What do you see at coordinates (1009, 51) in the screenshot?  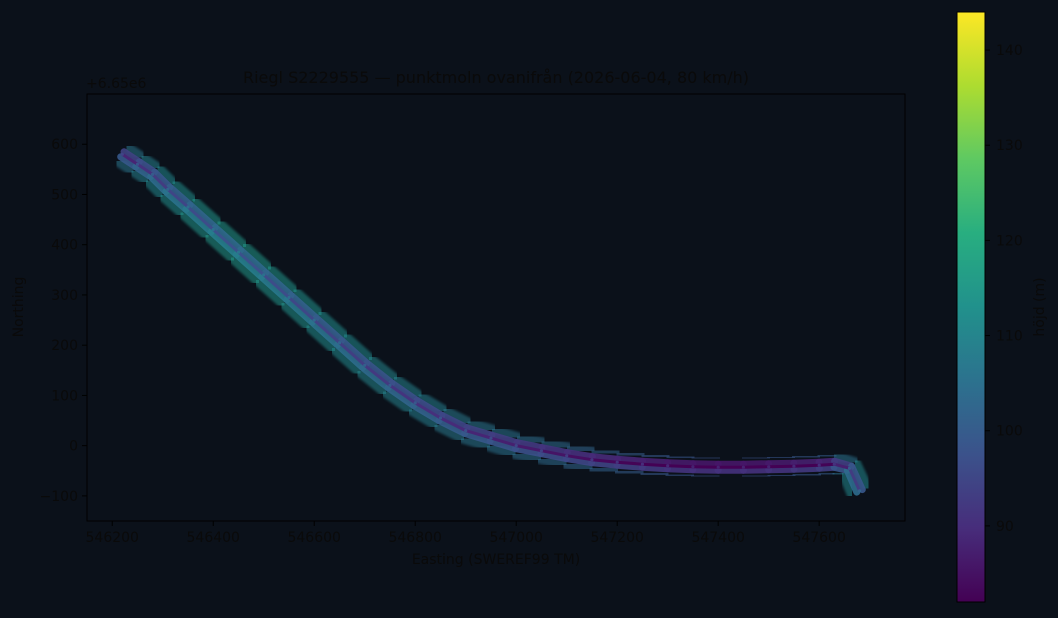 I see `colorbar-tick-label: 140` at bounding box center [1009, 51].